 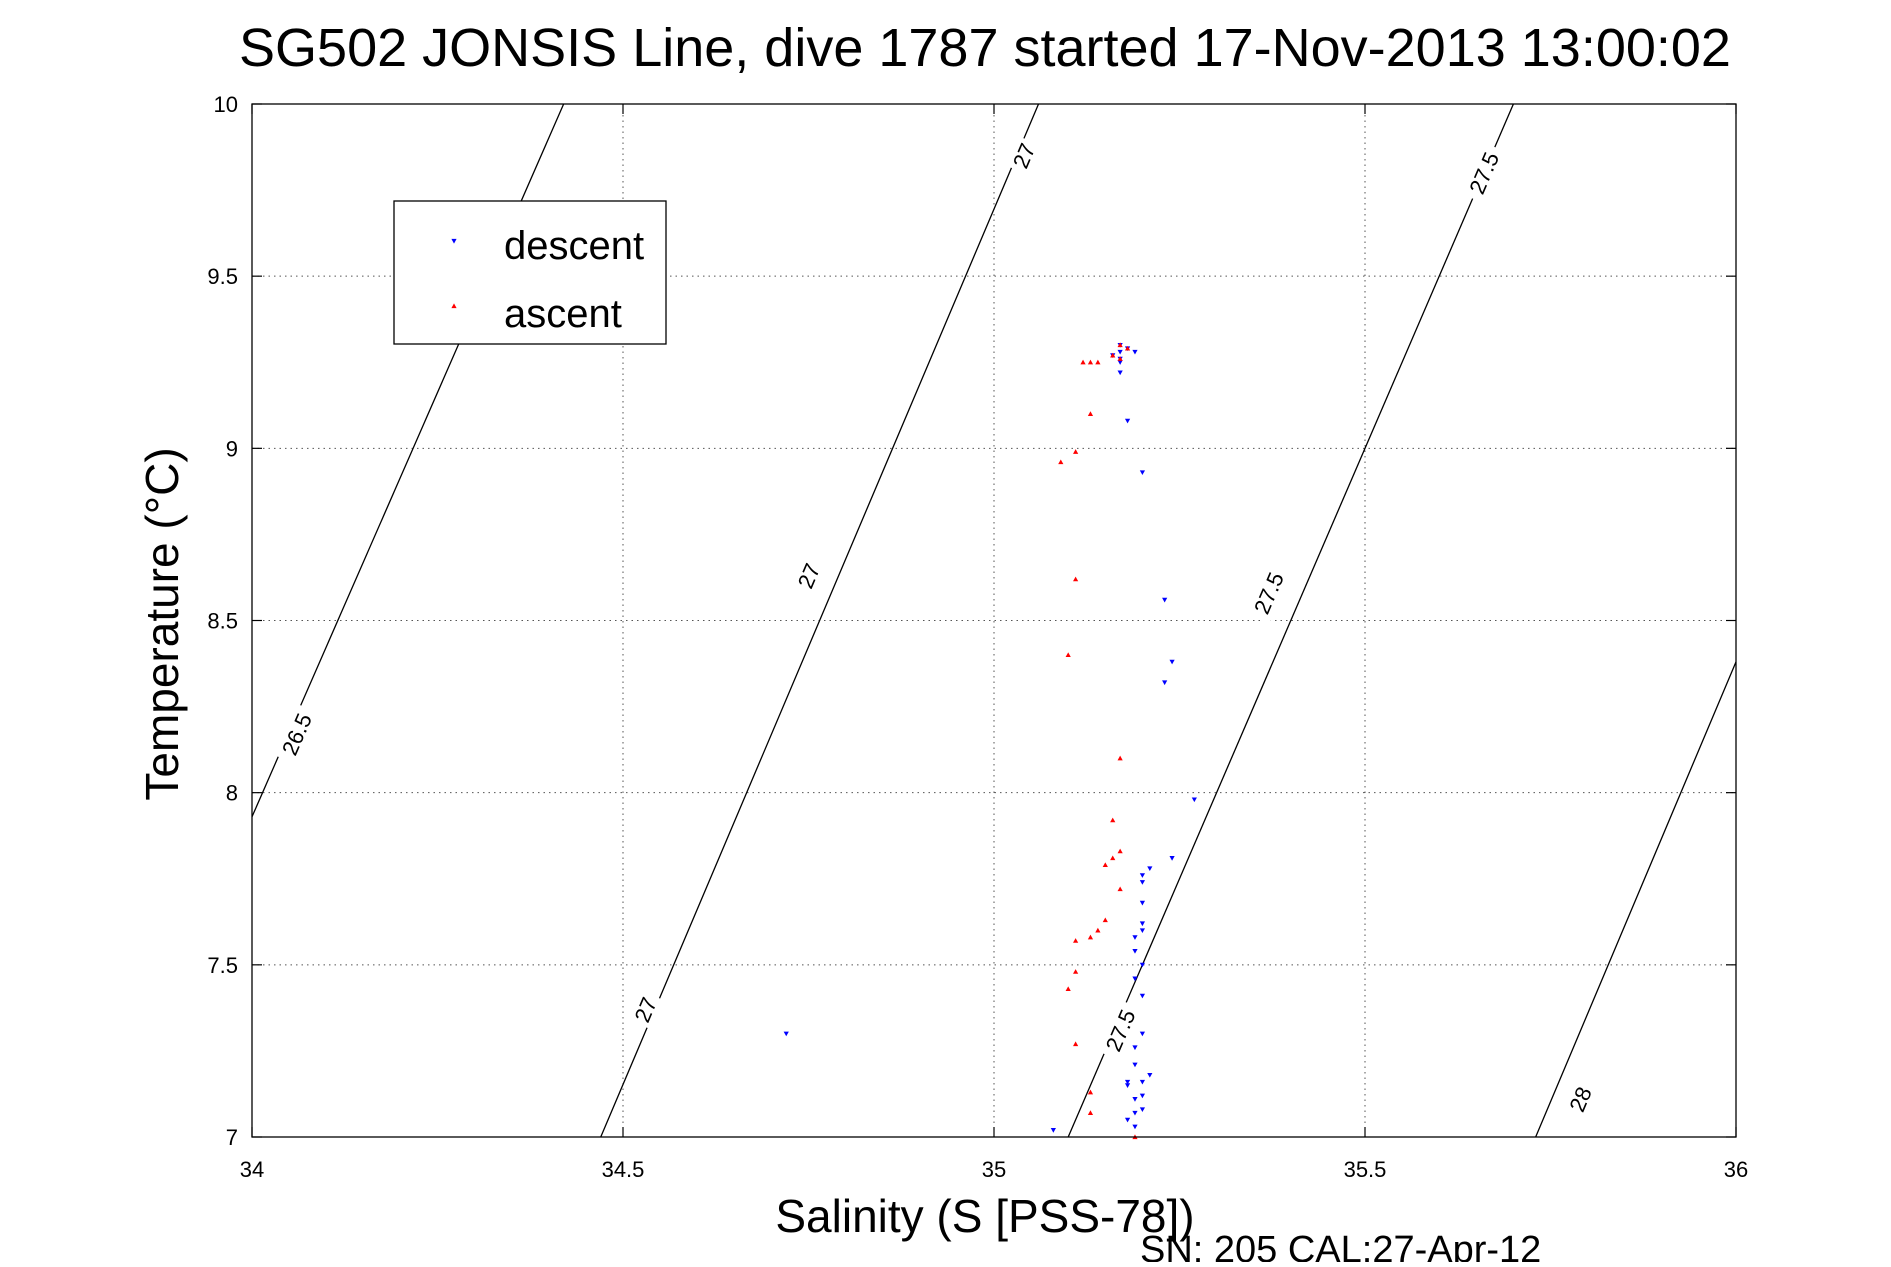 What do you see at coordinates (1736, 1169) in the screenshot?
I see `x-tick-label: 36` at bounding box center [1736, 1169].